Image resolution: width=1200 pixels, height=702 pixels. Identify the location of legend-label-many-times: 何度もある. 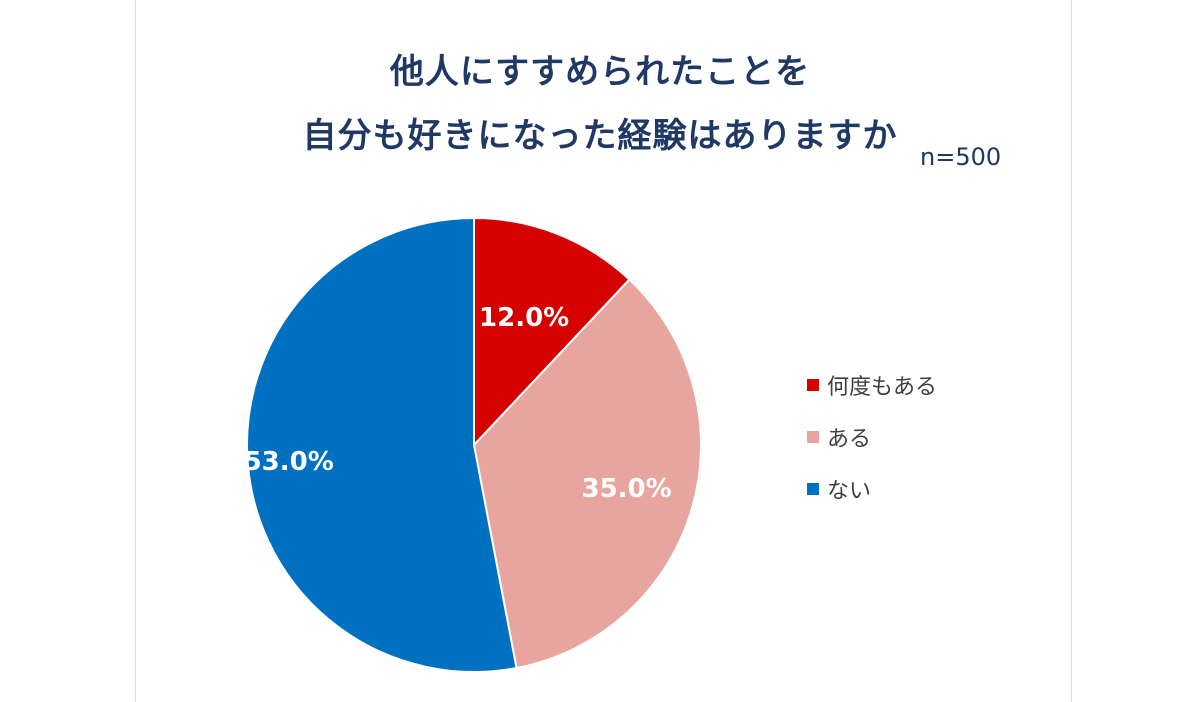
(882, 387).